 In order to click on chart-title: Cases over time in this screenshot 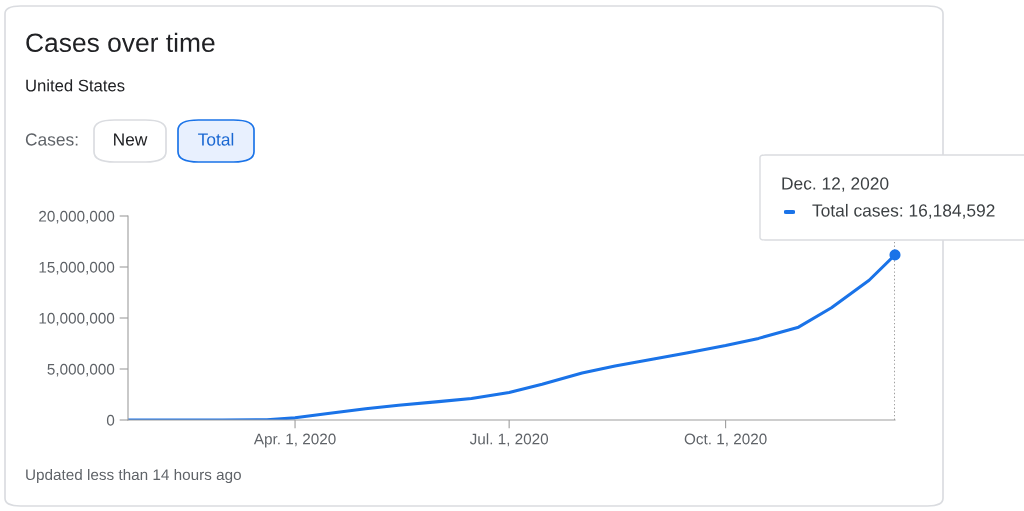, I will do `click(120, 42)`.